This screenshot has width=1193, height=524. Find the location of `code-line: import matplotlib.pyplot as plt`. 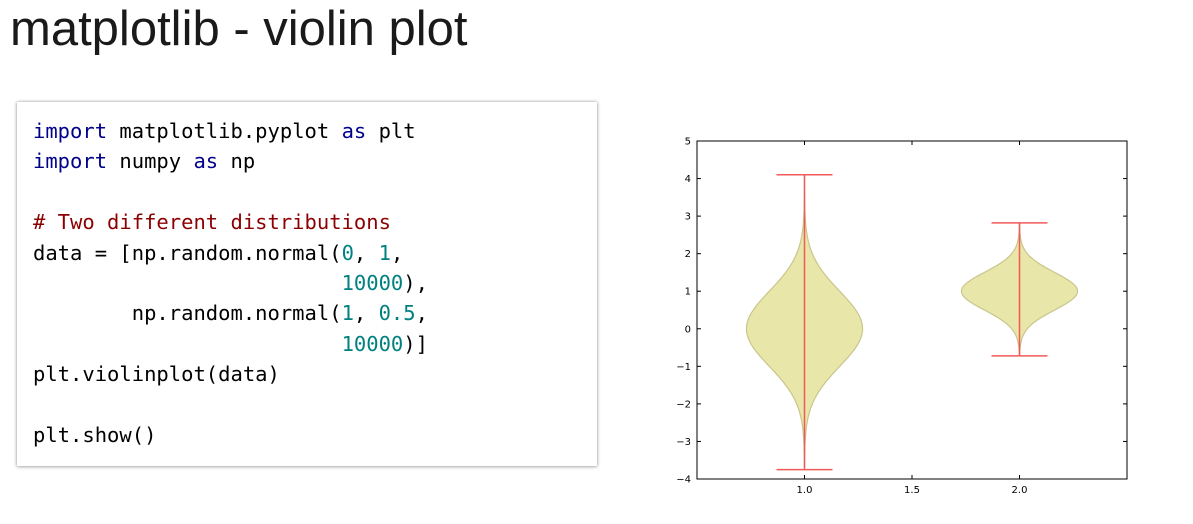

code-line: import matplotlib.pyplot as plt is located at coordinates (230, 131).